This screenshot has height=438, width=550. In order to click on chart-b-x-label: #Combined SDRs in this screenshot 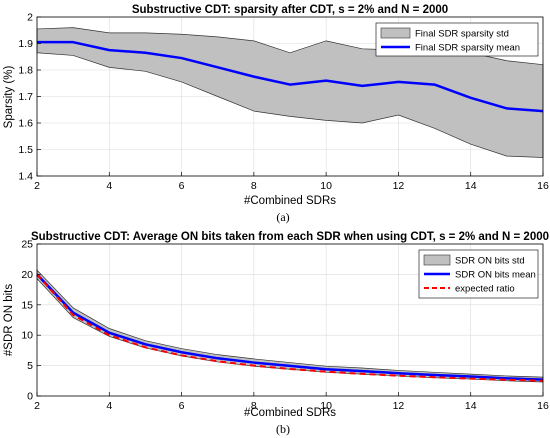, I will do `click(290, 413)`.